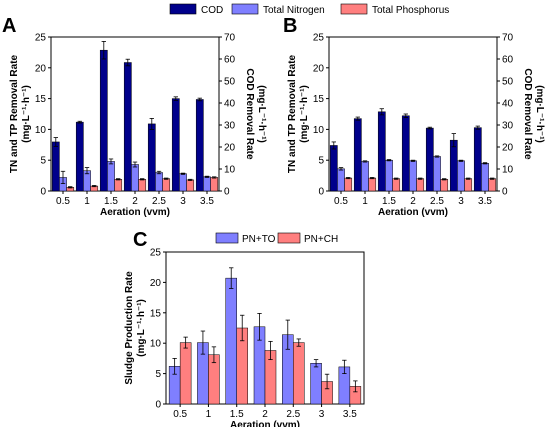 This screenshot has width=550, height=427. What do you see at coordinates (230, 104) in the screenshot?
I see `y-right-tick-label: 40` at bounding box center [230, 104].